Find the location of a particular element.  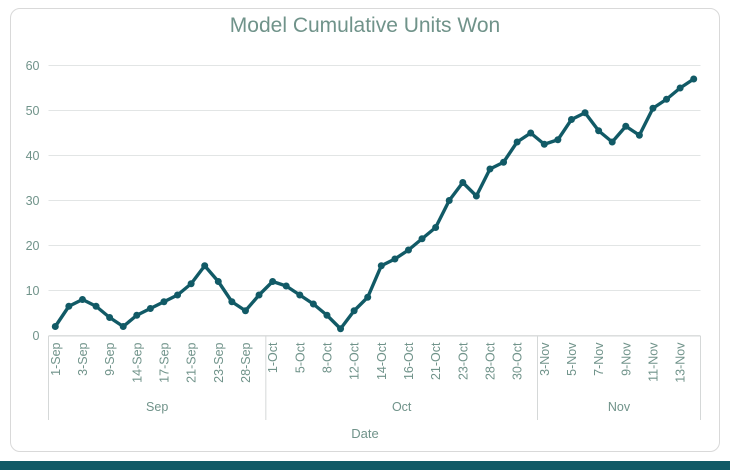

y-tick-label: 50 is located at coordinates (33, 111).